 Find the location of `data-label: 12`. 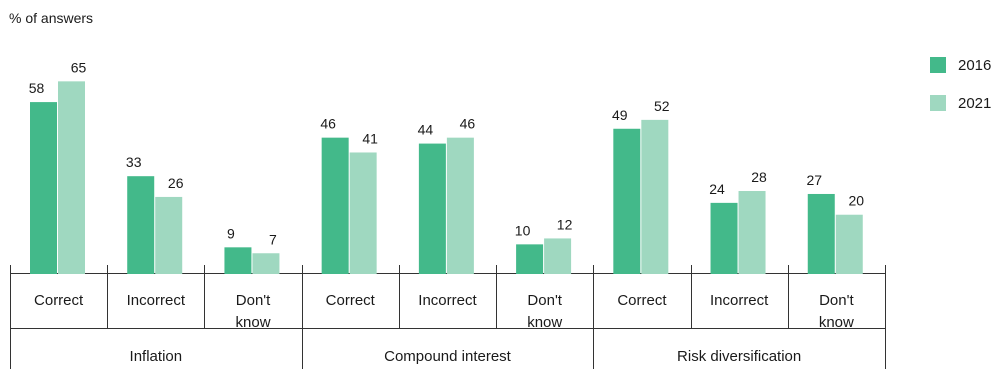

data-label: 12 is located at coordinates (565, 224).